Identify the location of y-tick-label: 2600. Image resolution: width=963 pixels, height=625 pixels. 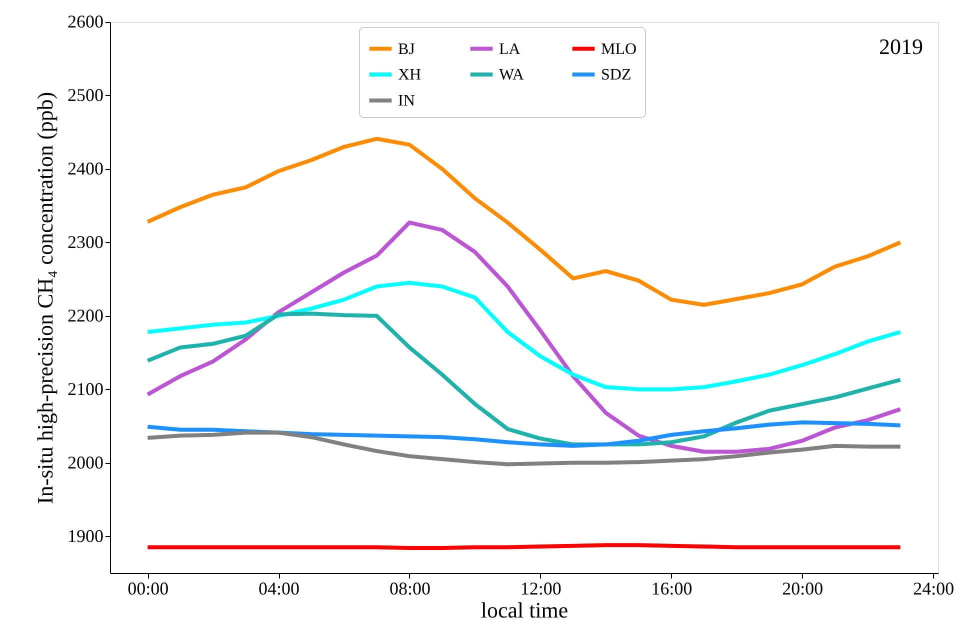
(86, 22).